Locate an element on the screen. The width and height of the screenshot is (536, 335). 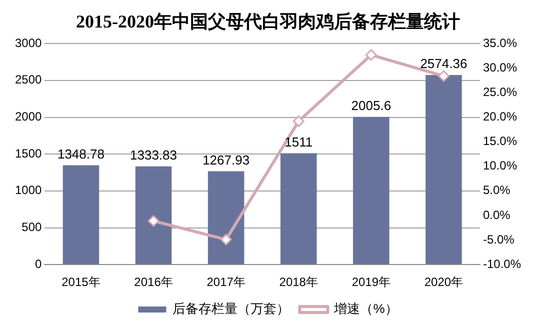
legend-label: 后备存栏量（万套） is located at coordinates (231, 308).